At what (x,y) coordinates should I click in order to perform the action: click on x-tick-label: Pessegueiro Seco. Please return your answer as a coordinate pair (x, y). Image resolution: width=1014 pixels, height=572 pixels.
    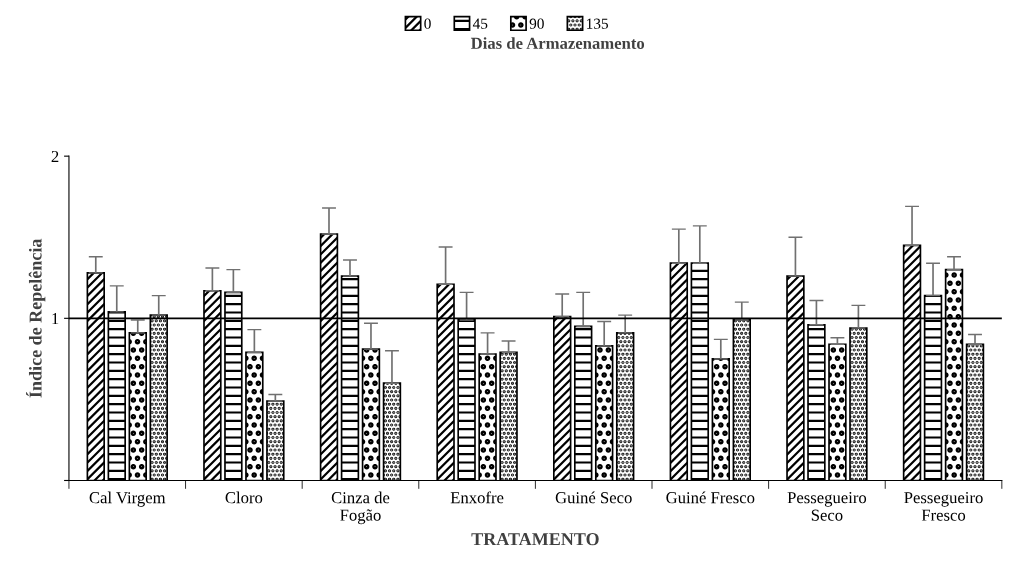
    Looking at the image, I should click on (827, 506).